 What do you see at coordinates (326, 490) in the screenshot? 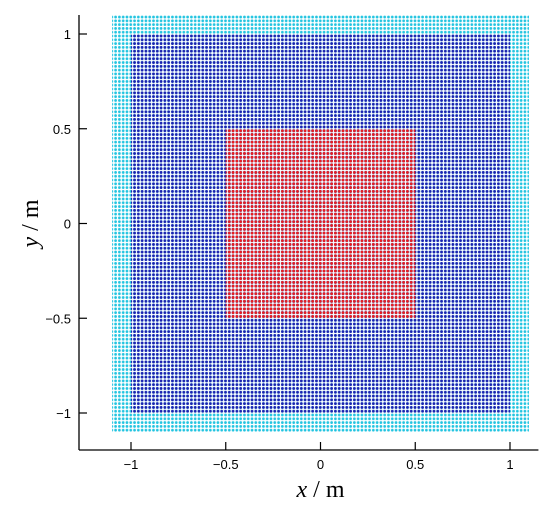
I see `x-axis-unit: / m` at bounding box center [326, 490].